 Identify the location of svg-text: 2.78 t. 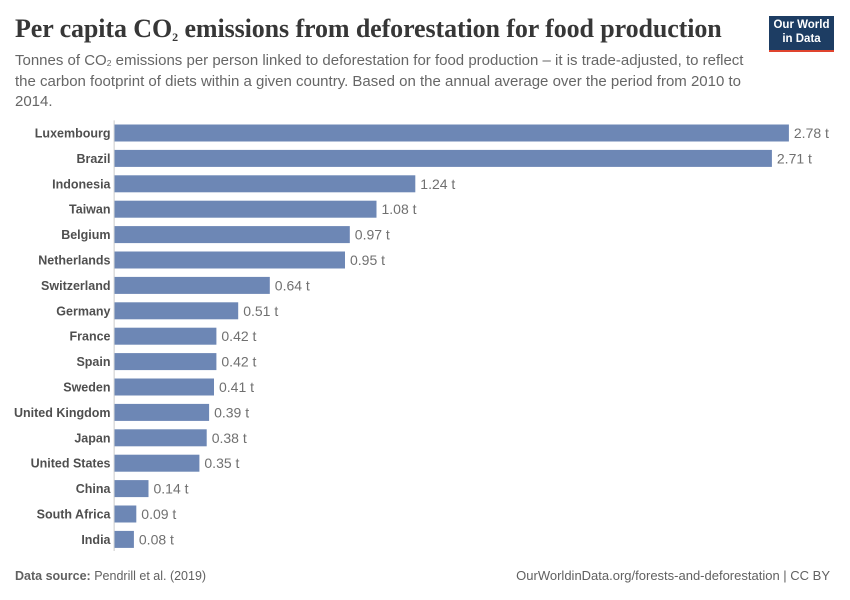
(811, 133).